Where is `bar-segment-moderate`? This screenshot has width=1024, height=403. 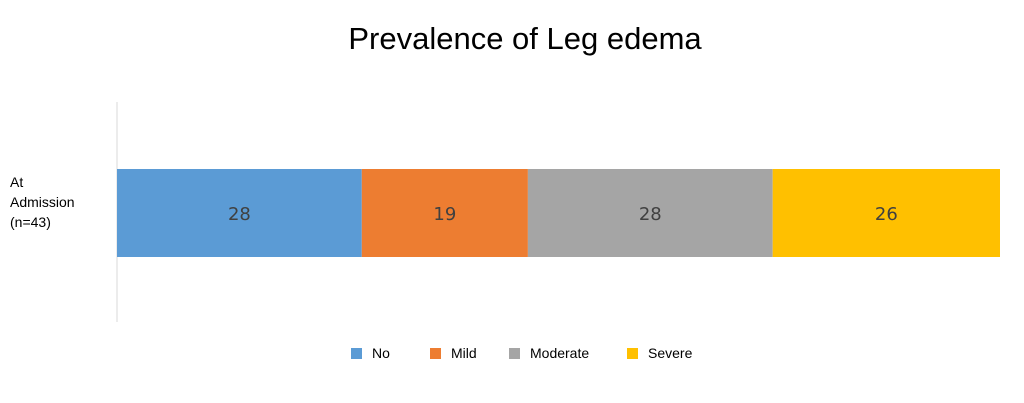 bar-segment-moderate is located at coordinates (650, 213).